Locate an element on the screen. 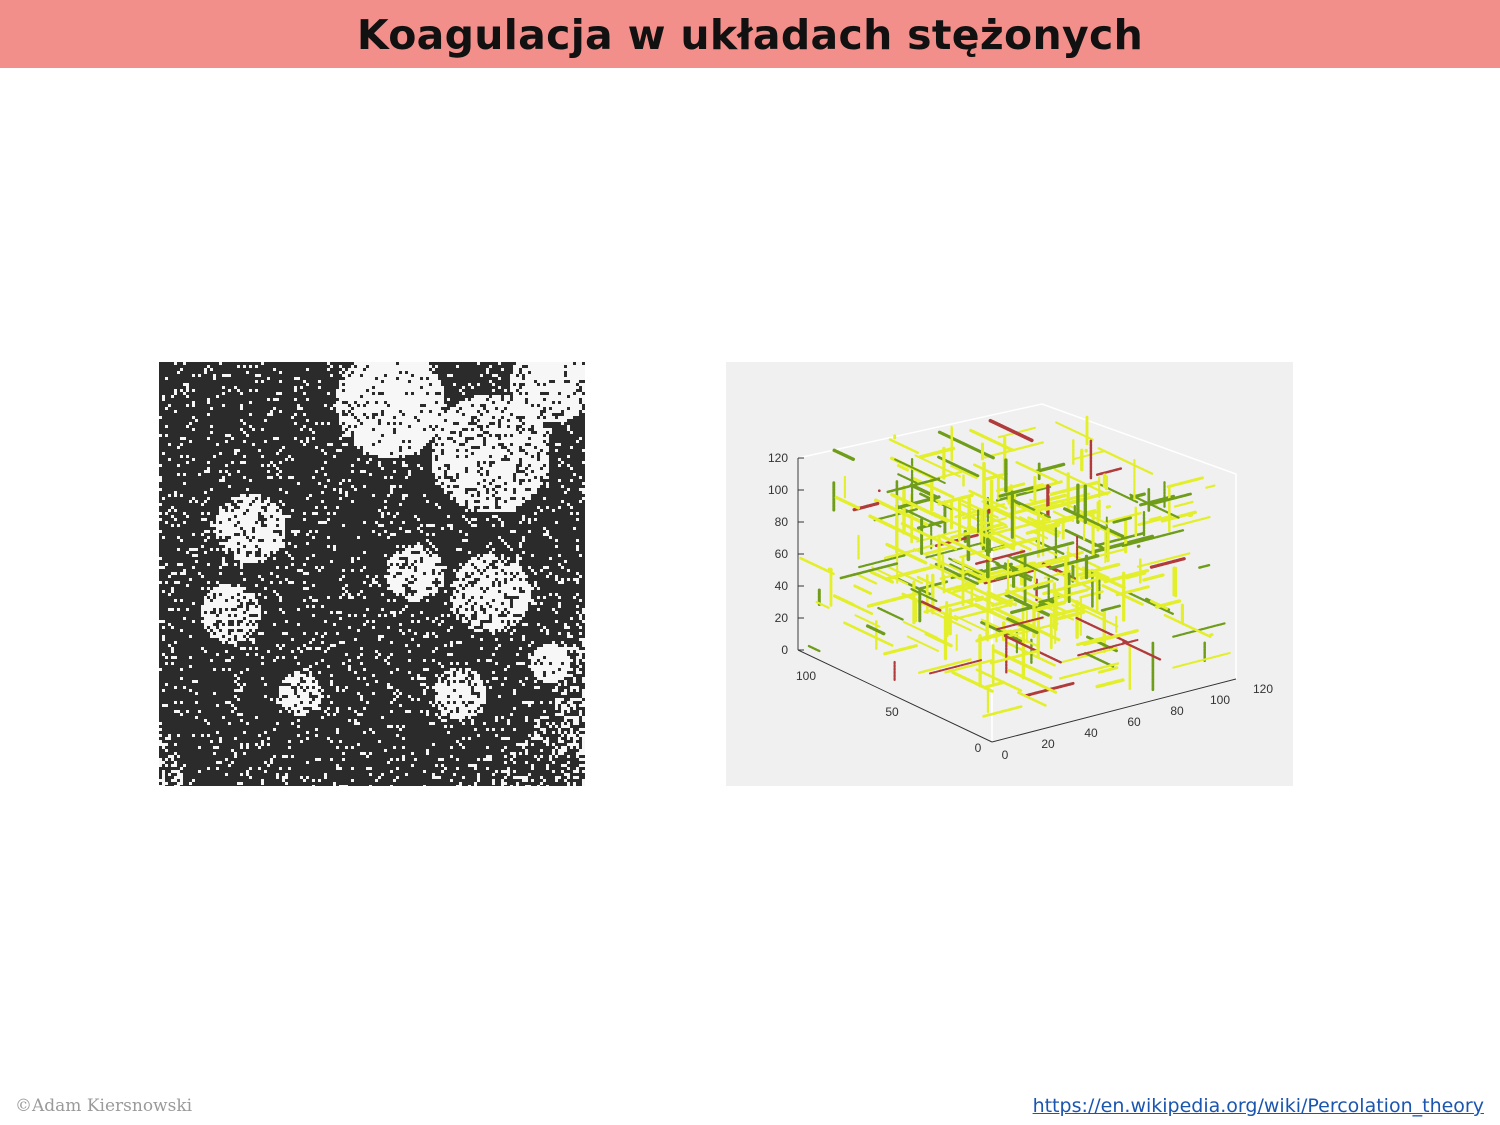 Image resolution: width=1500 pixels, height=1125 pixels. x-tick-label: 100 is located at coordinates (1220, 700).